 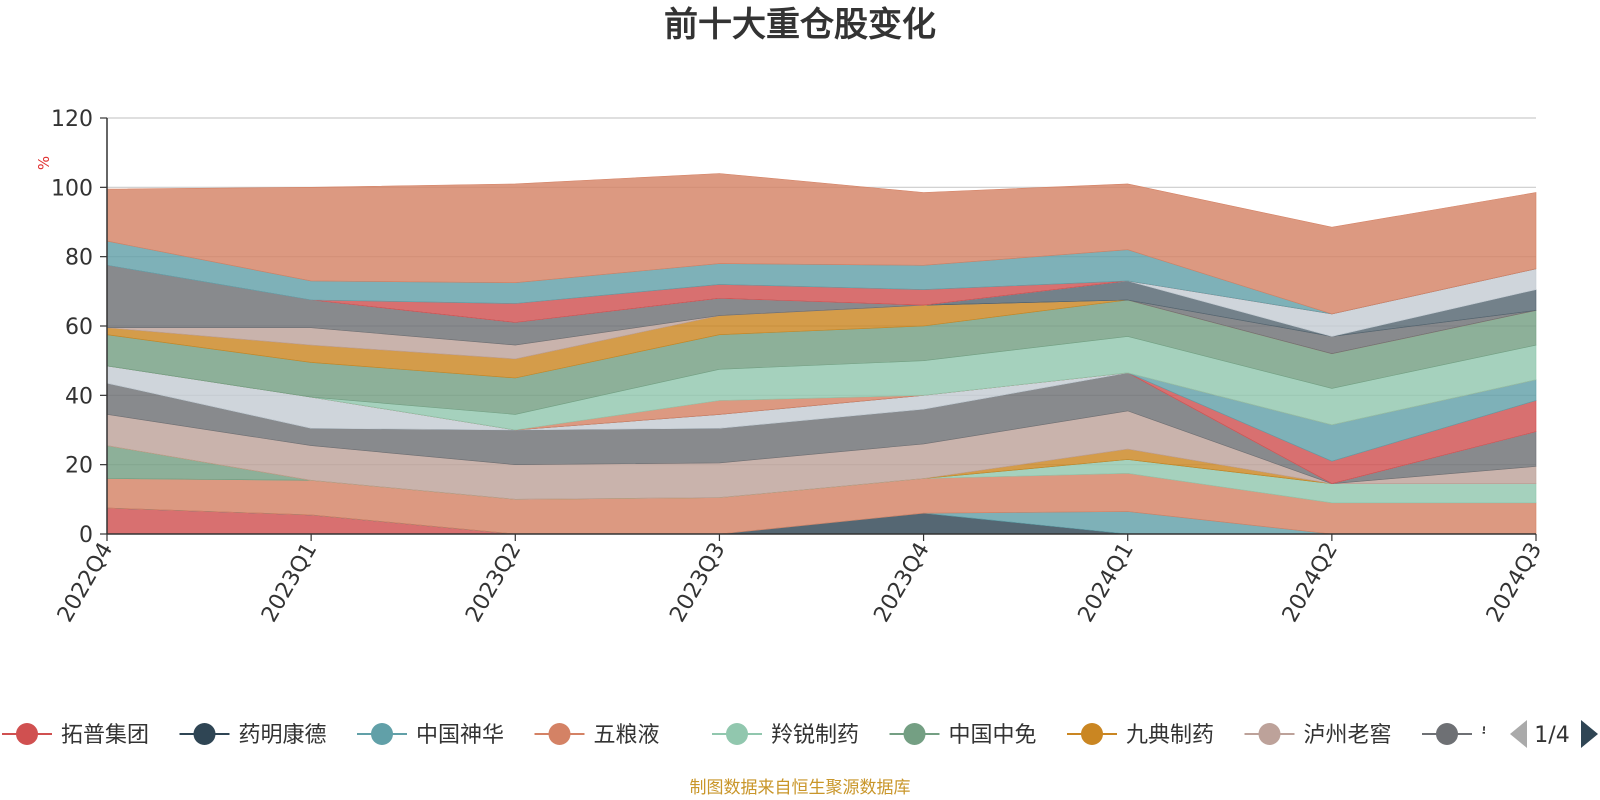 I want to click on legend-label: 五粮液, so click(x=627, y=735).